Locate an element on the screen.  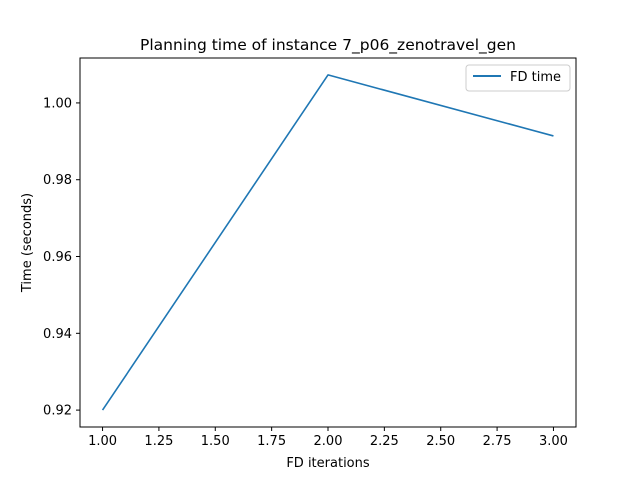
y-axis: 0.92 0.94 0.96 0.98 1.00 is located at coordinates (61, 257).